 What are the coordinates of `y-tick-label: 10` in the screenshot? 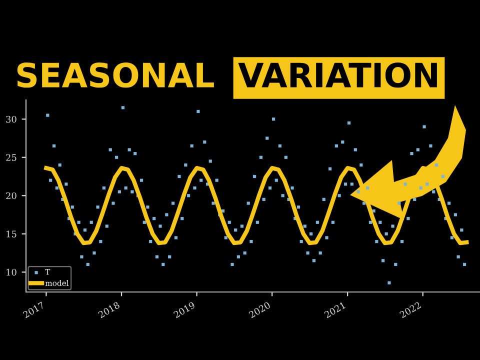 It's located at (11, 272).